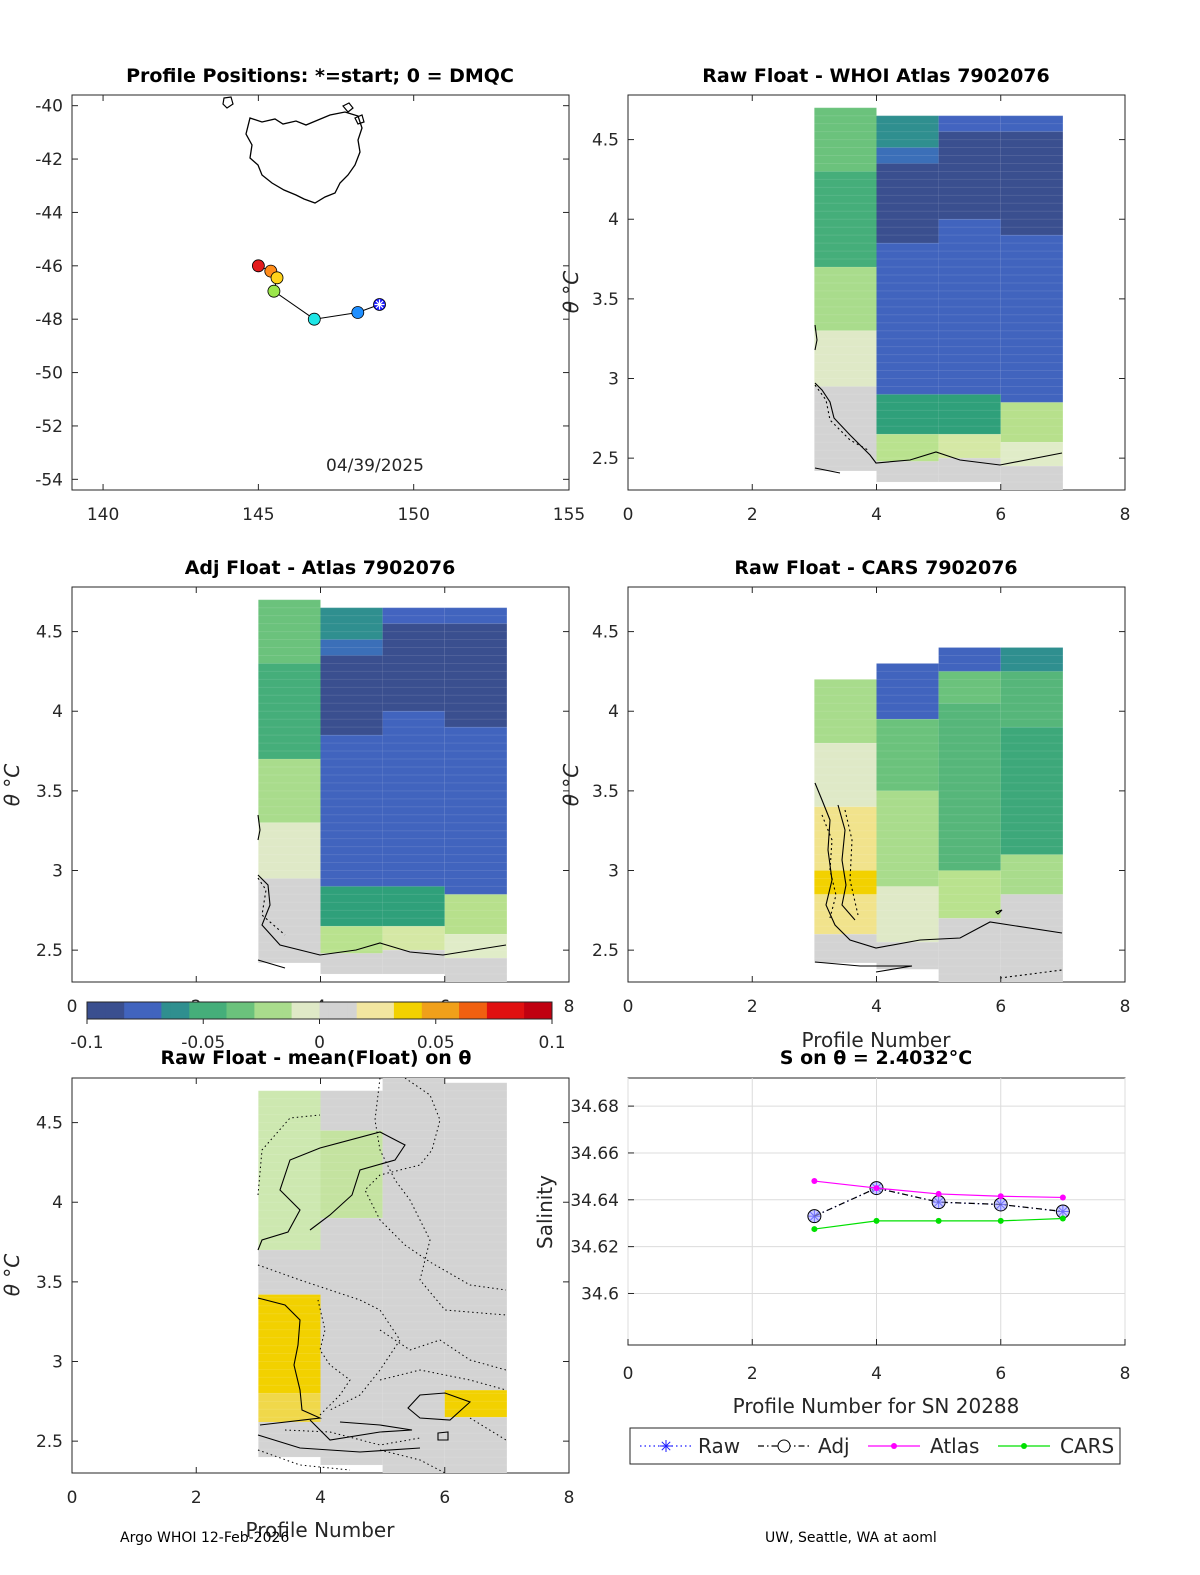  Describe the element at coordinates (894, 1446) in the screenshot. I see `legend-marker-atlas` at that location.